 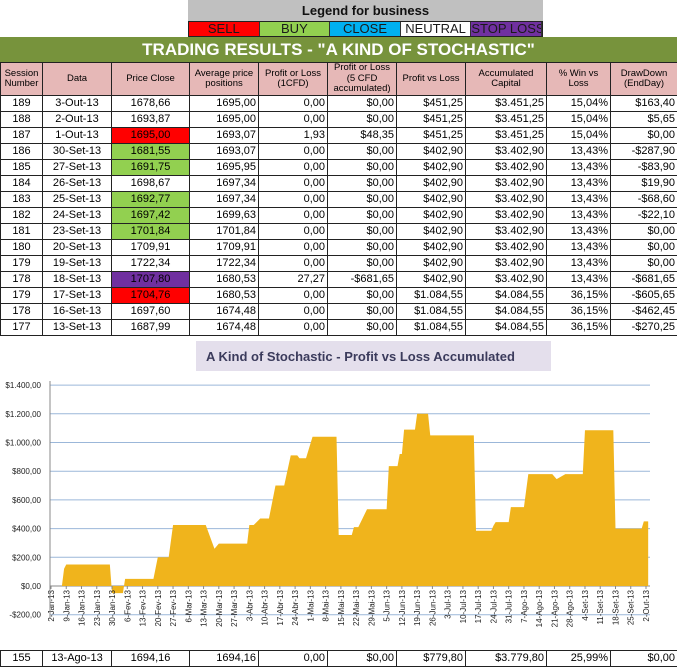 I want to click on y-tick-label: $1.000,00, so click(x=23, y=443).